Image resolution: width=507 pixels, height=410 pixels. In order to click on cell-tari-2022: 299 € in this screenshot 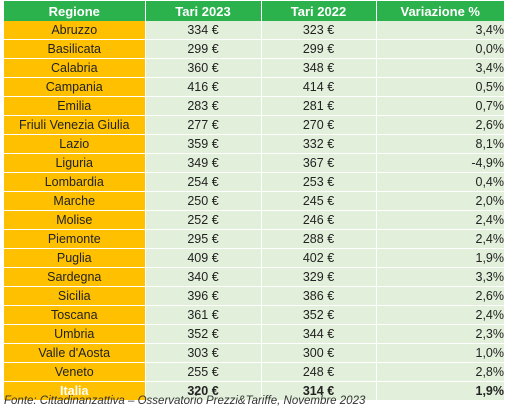, I will do `click(319, 49)`.